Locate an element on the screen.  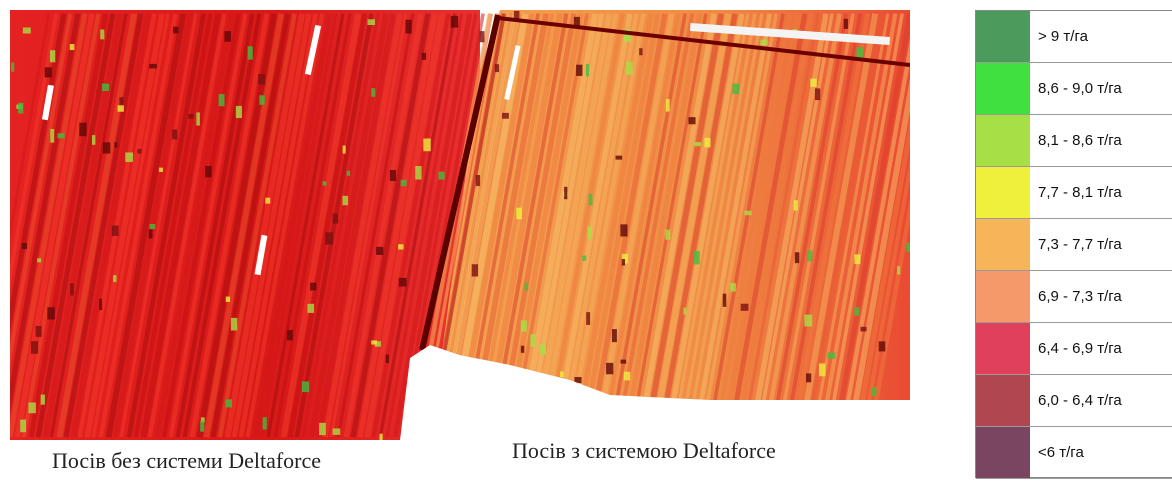
legend-item: 8,6 - 9,0 т/га is located at coordinates (1074, 89).